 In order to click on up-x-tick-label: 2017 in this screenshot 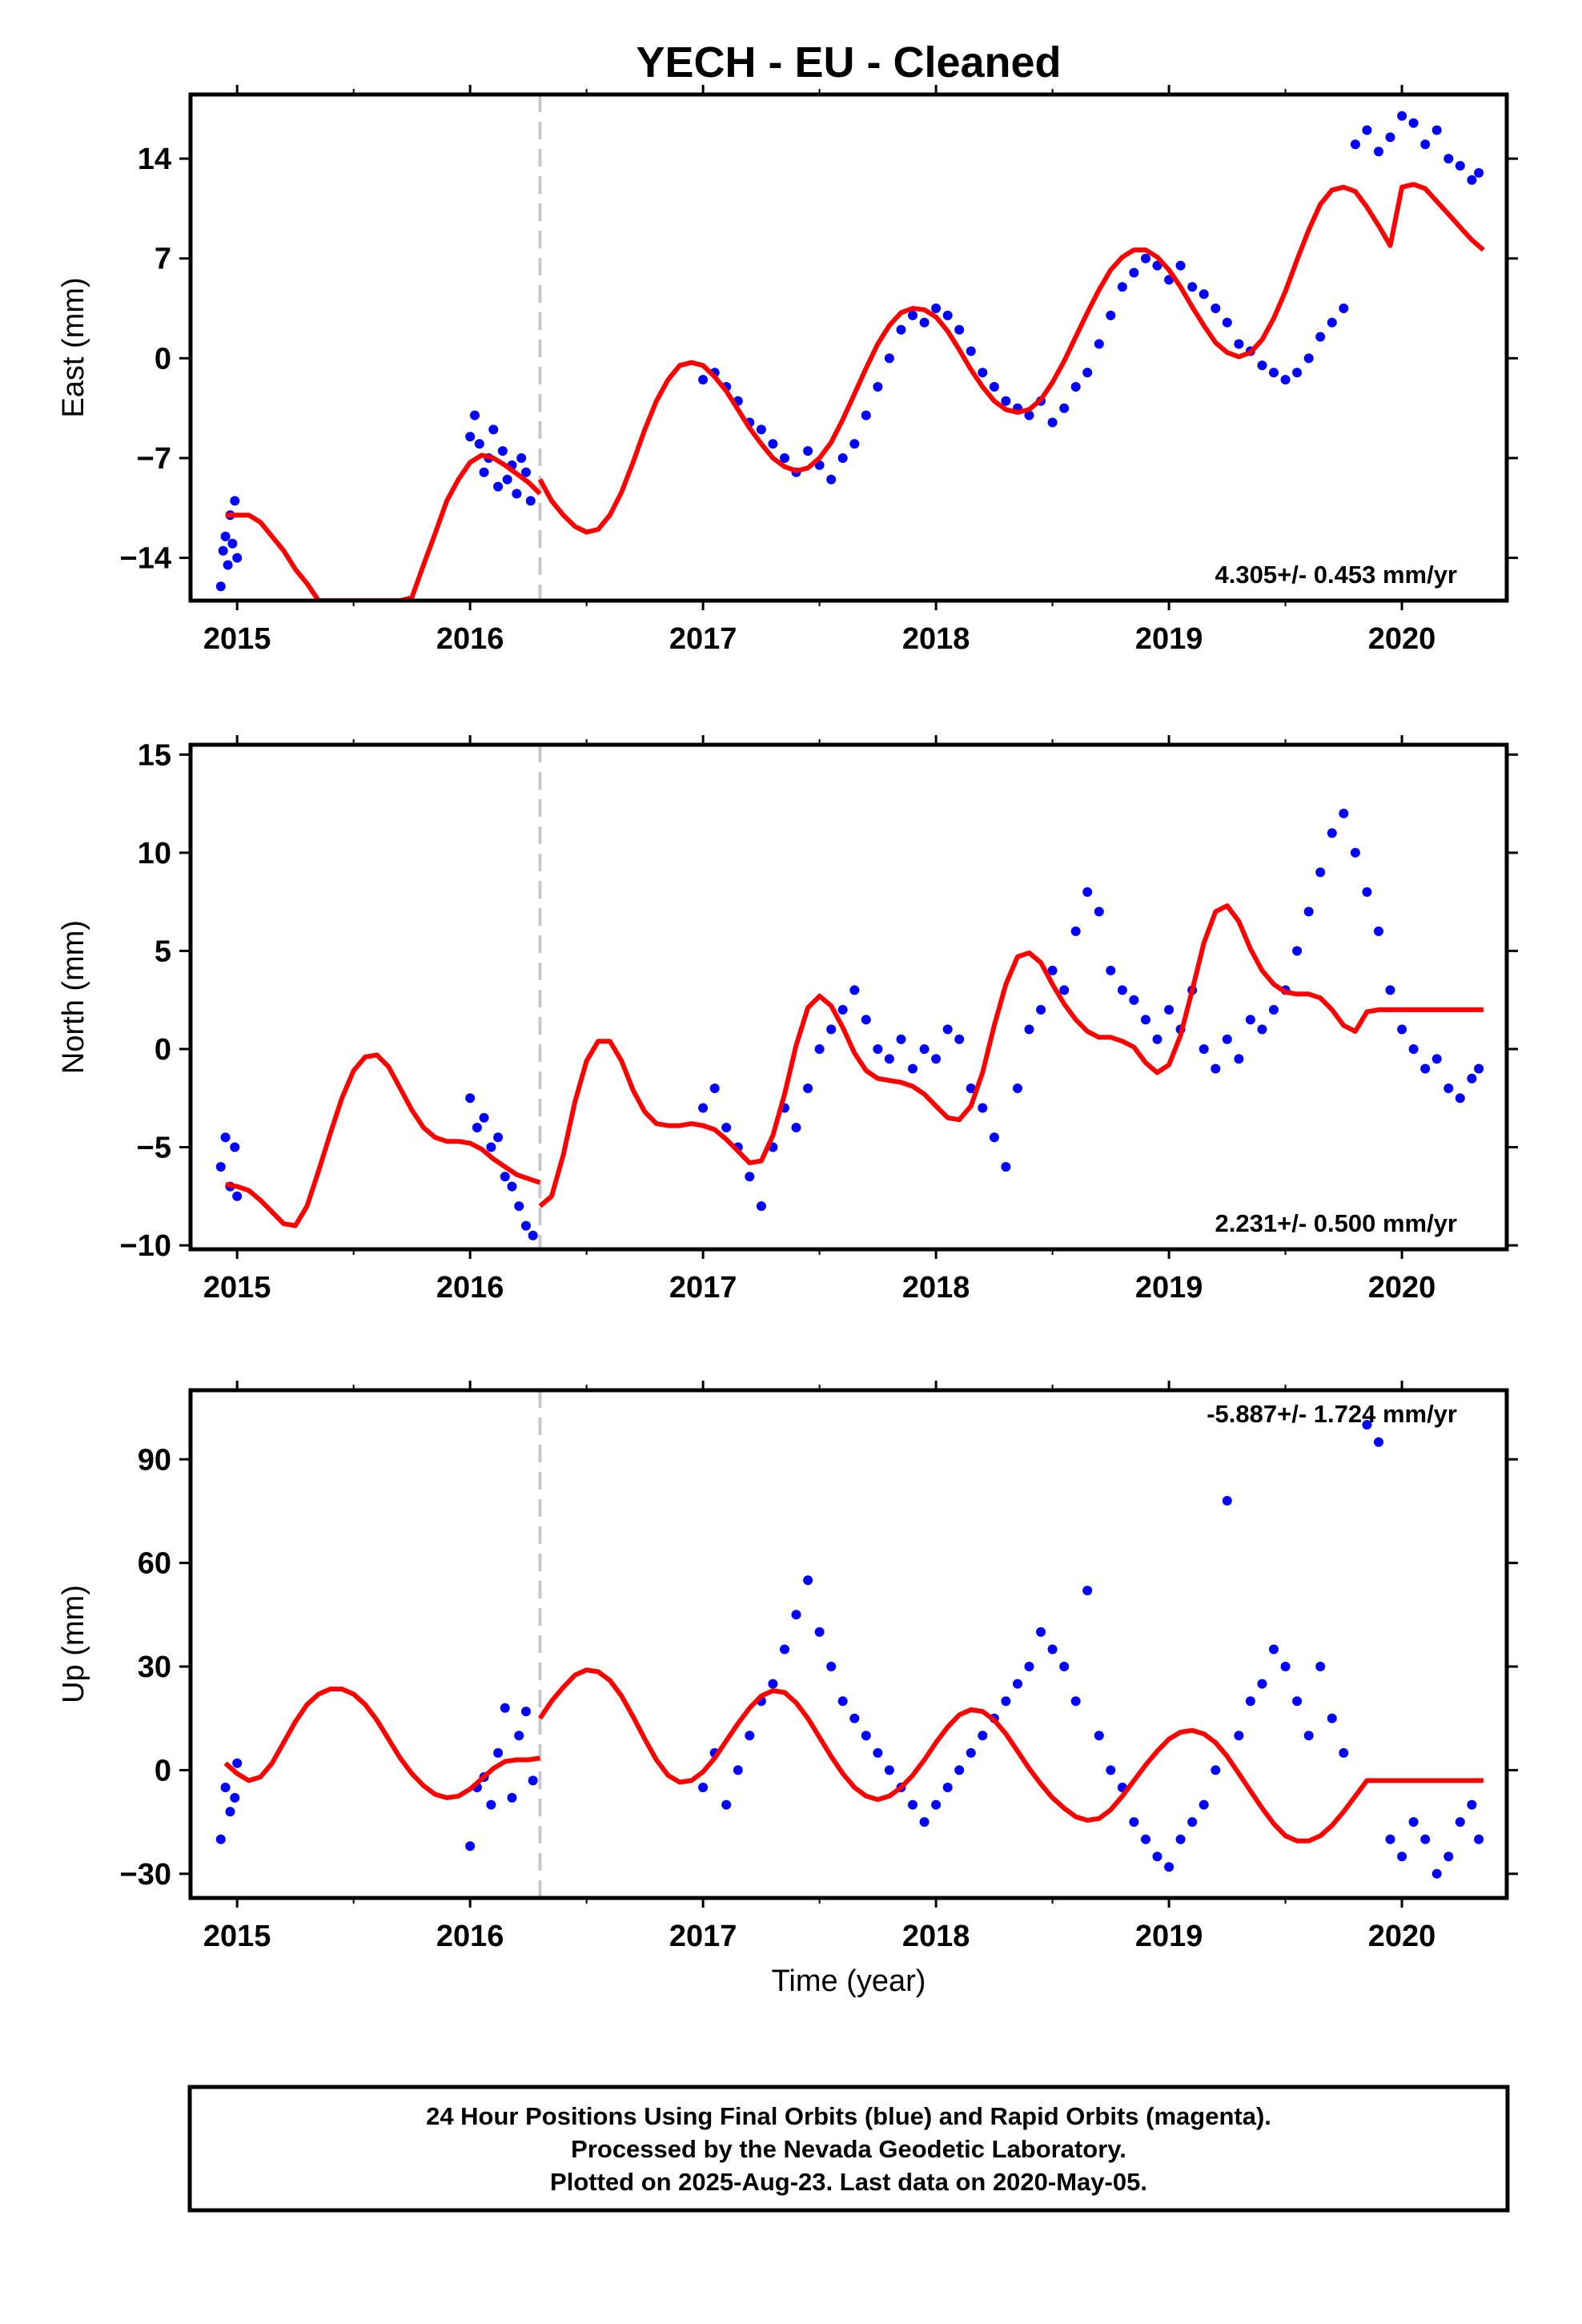, I will do `click(703, 1936)`.